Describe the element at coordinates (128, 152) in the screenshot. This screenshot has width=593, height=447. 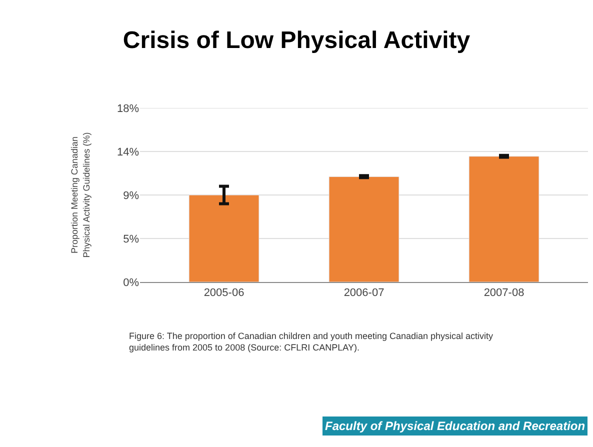
I see `y-tick-label: 14%` at that location.